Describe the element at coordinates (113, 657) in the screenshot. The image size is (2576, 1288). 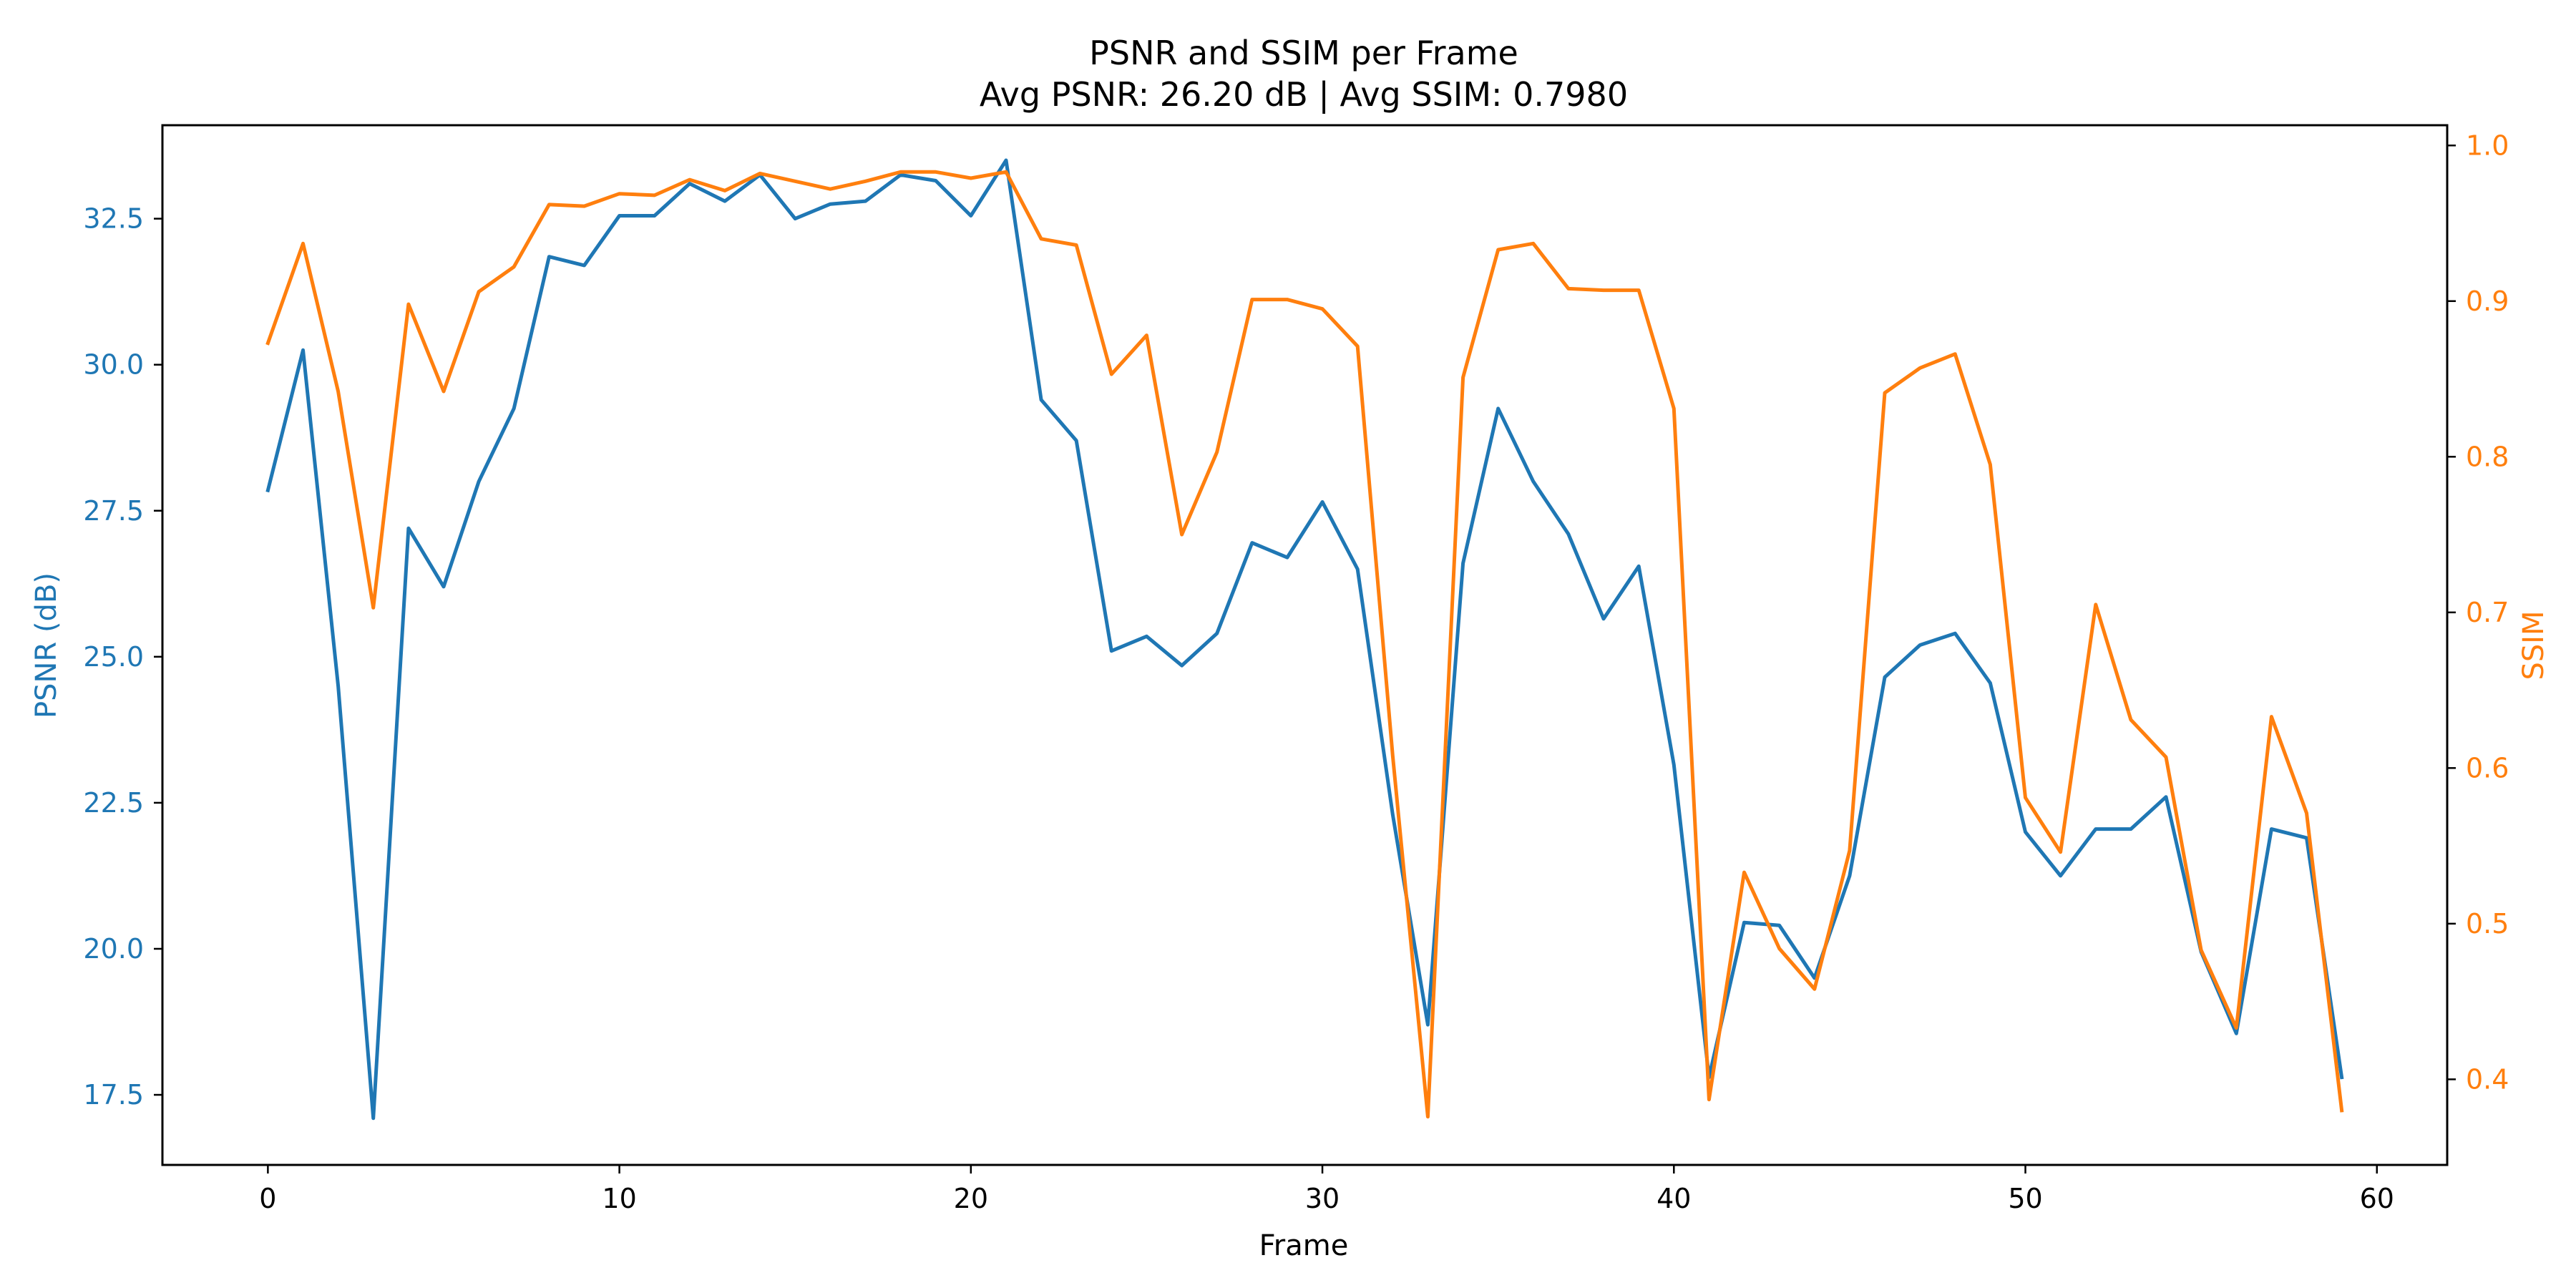
I see `y-left-tick-label: 25.0` at that location.